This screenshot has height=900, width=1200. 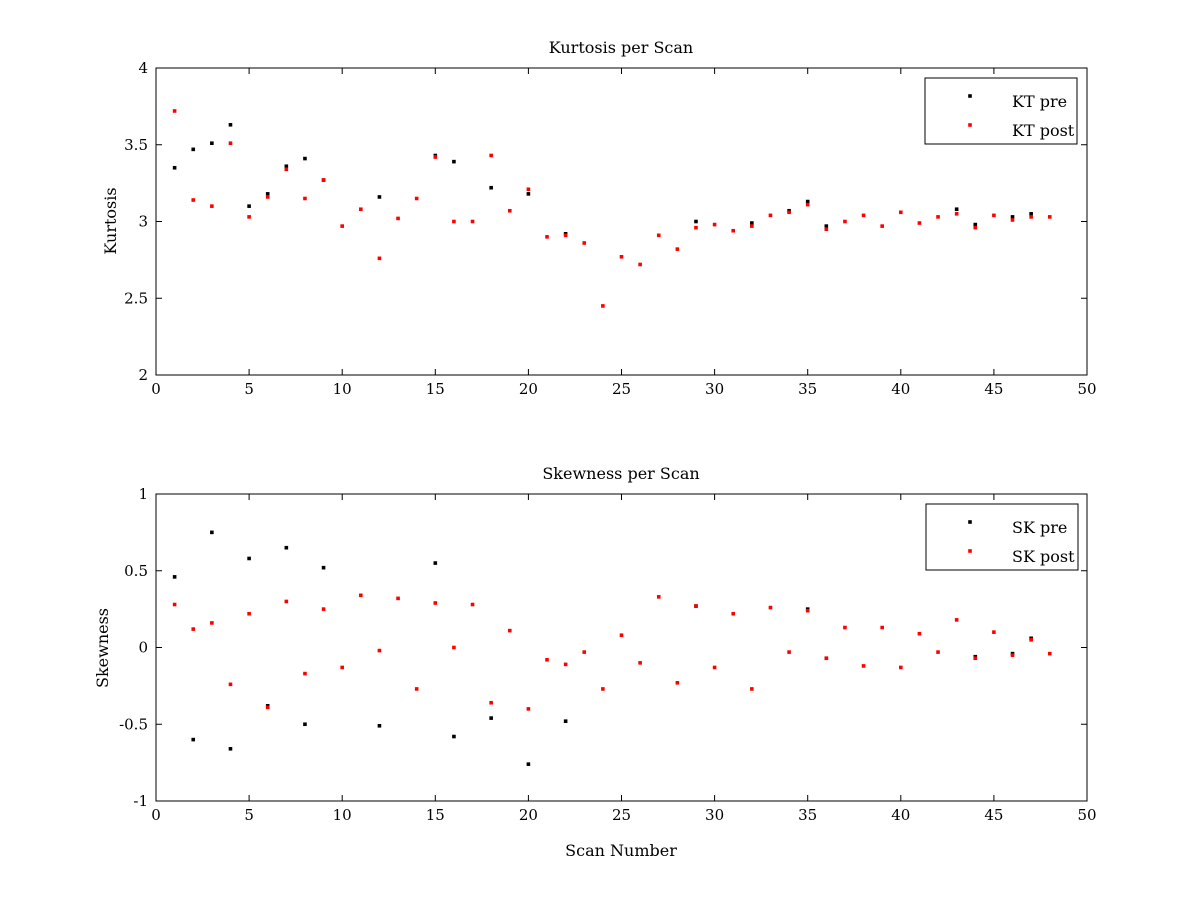 I want to click on skewness-y-axis-label: Skewness, so click(x=102, y=648).